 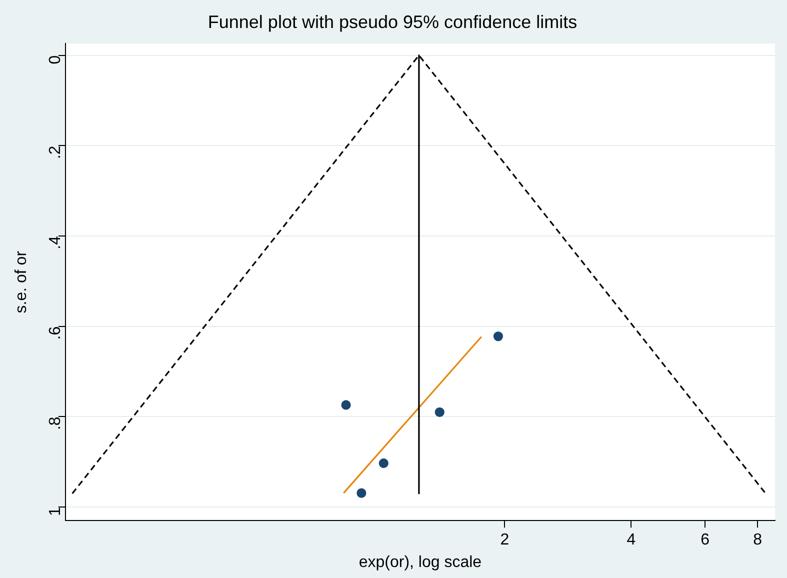 What do you see at coordinates (757, 540) in the screenshot?
I see `x-tick-label: 8` at bounding box center [757, 540].